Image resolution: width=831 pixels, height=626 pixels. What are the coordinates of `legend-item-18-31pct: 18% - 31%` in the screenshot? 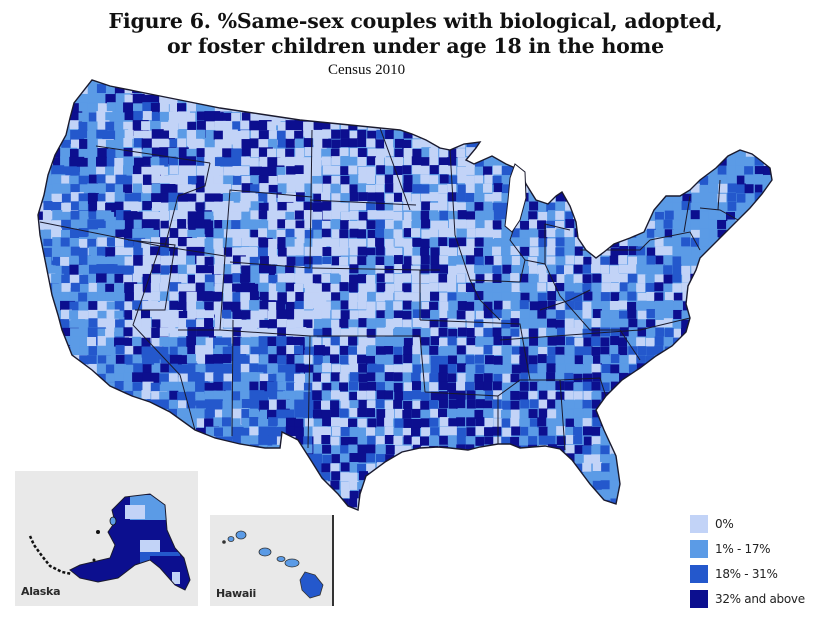 It's located at (747, 573).